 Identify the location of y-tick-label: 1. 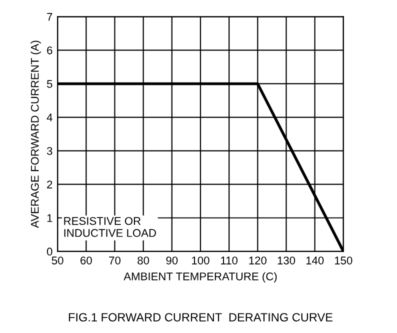
(49, 218).